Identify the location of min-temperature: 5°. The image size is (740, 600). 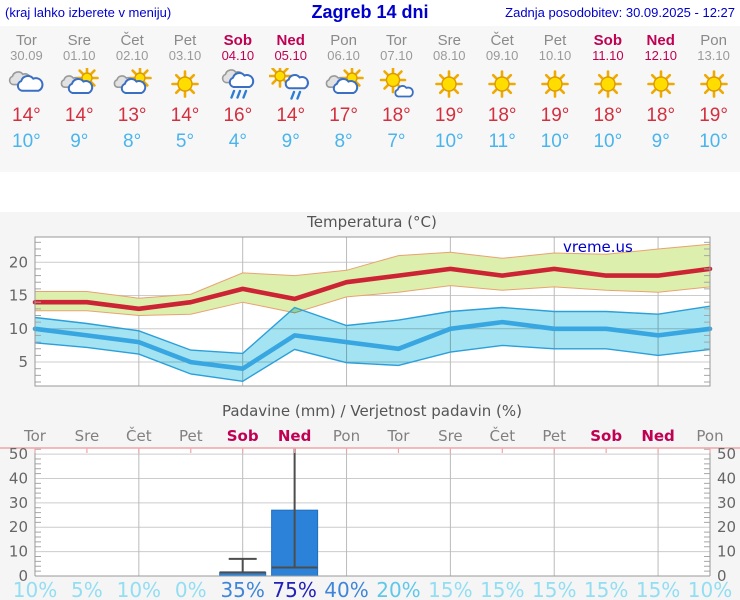
(185, 141).